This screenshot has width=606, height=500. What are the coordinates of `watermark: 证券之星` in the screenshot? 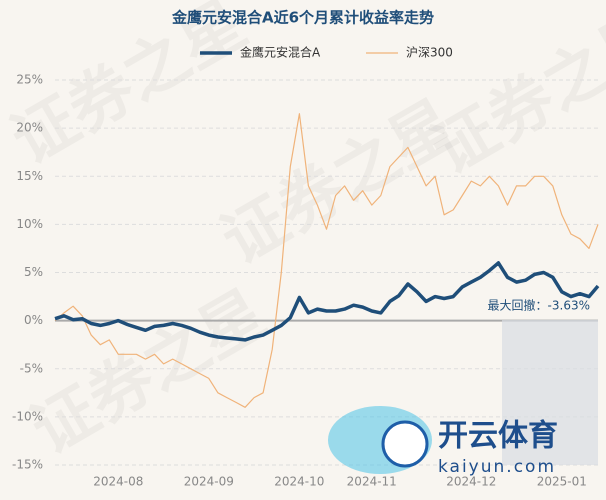 It's located at (513, 94).